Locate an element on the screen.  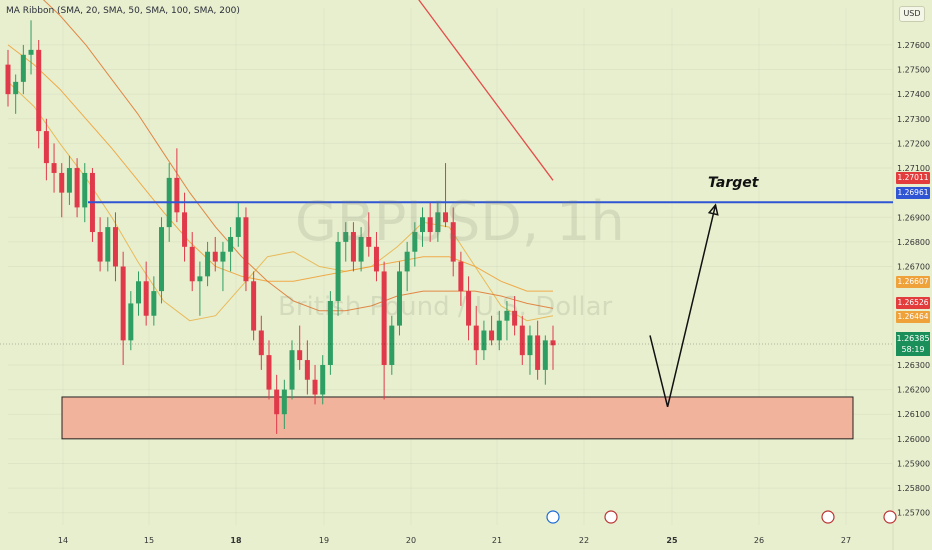
y-tick-label: 1.26800 is located at coordinates (913, 242).